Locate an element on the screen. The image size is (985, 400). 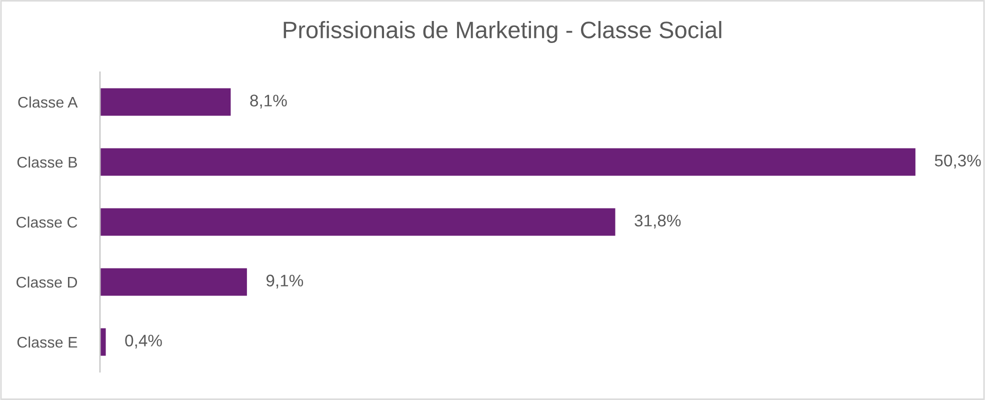
data-label: 0,4% is located at coordinates (143, 341).